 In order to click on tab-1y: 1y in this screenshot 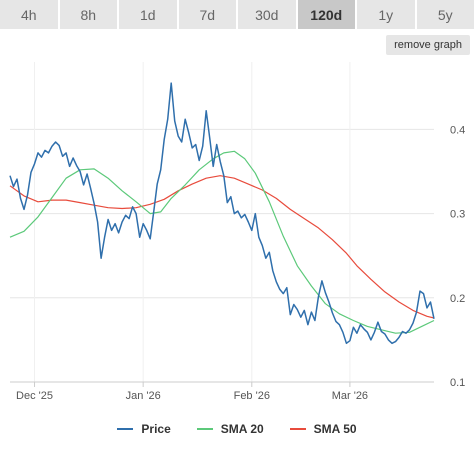, I will do `click(387, 14)`.